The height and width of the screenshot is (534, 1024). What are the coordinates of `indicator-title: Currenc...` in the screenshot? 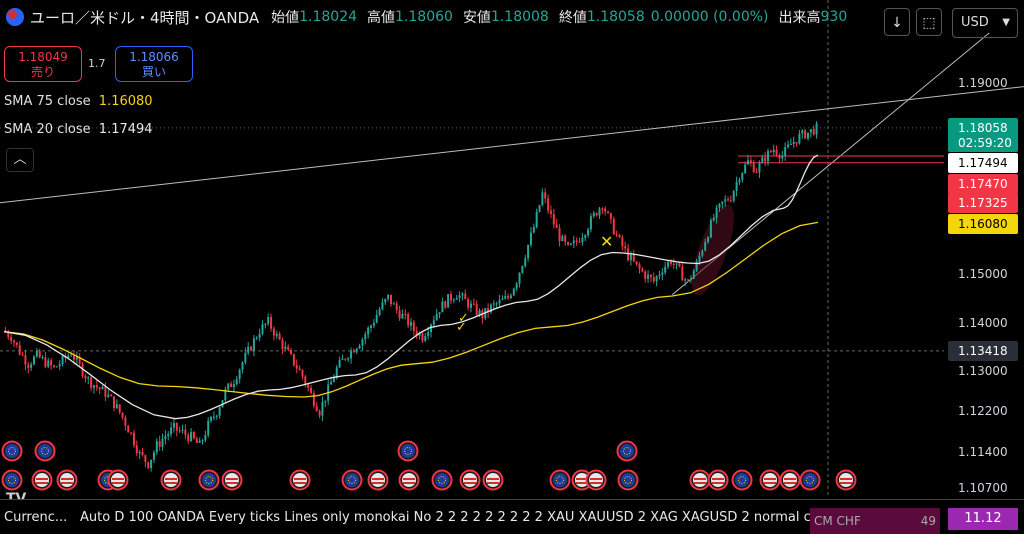 It's located at (36, 517).